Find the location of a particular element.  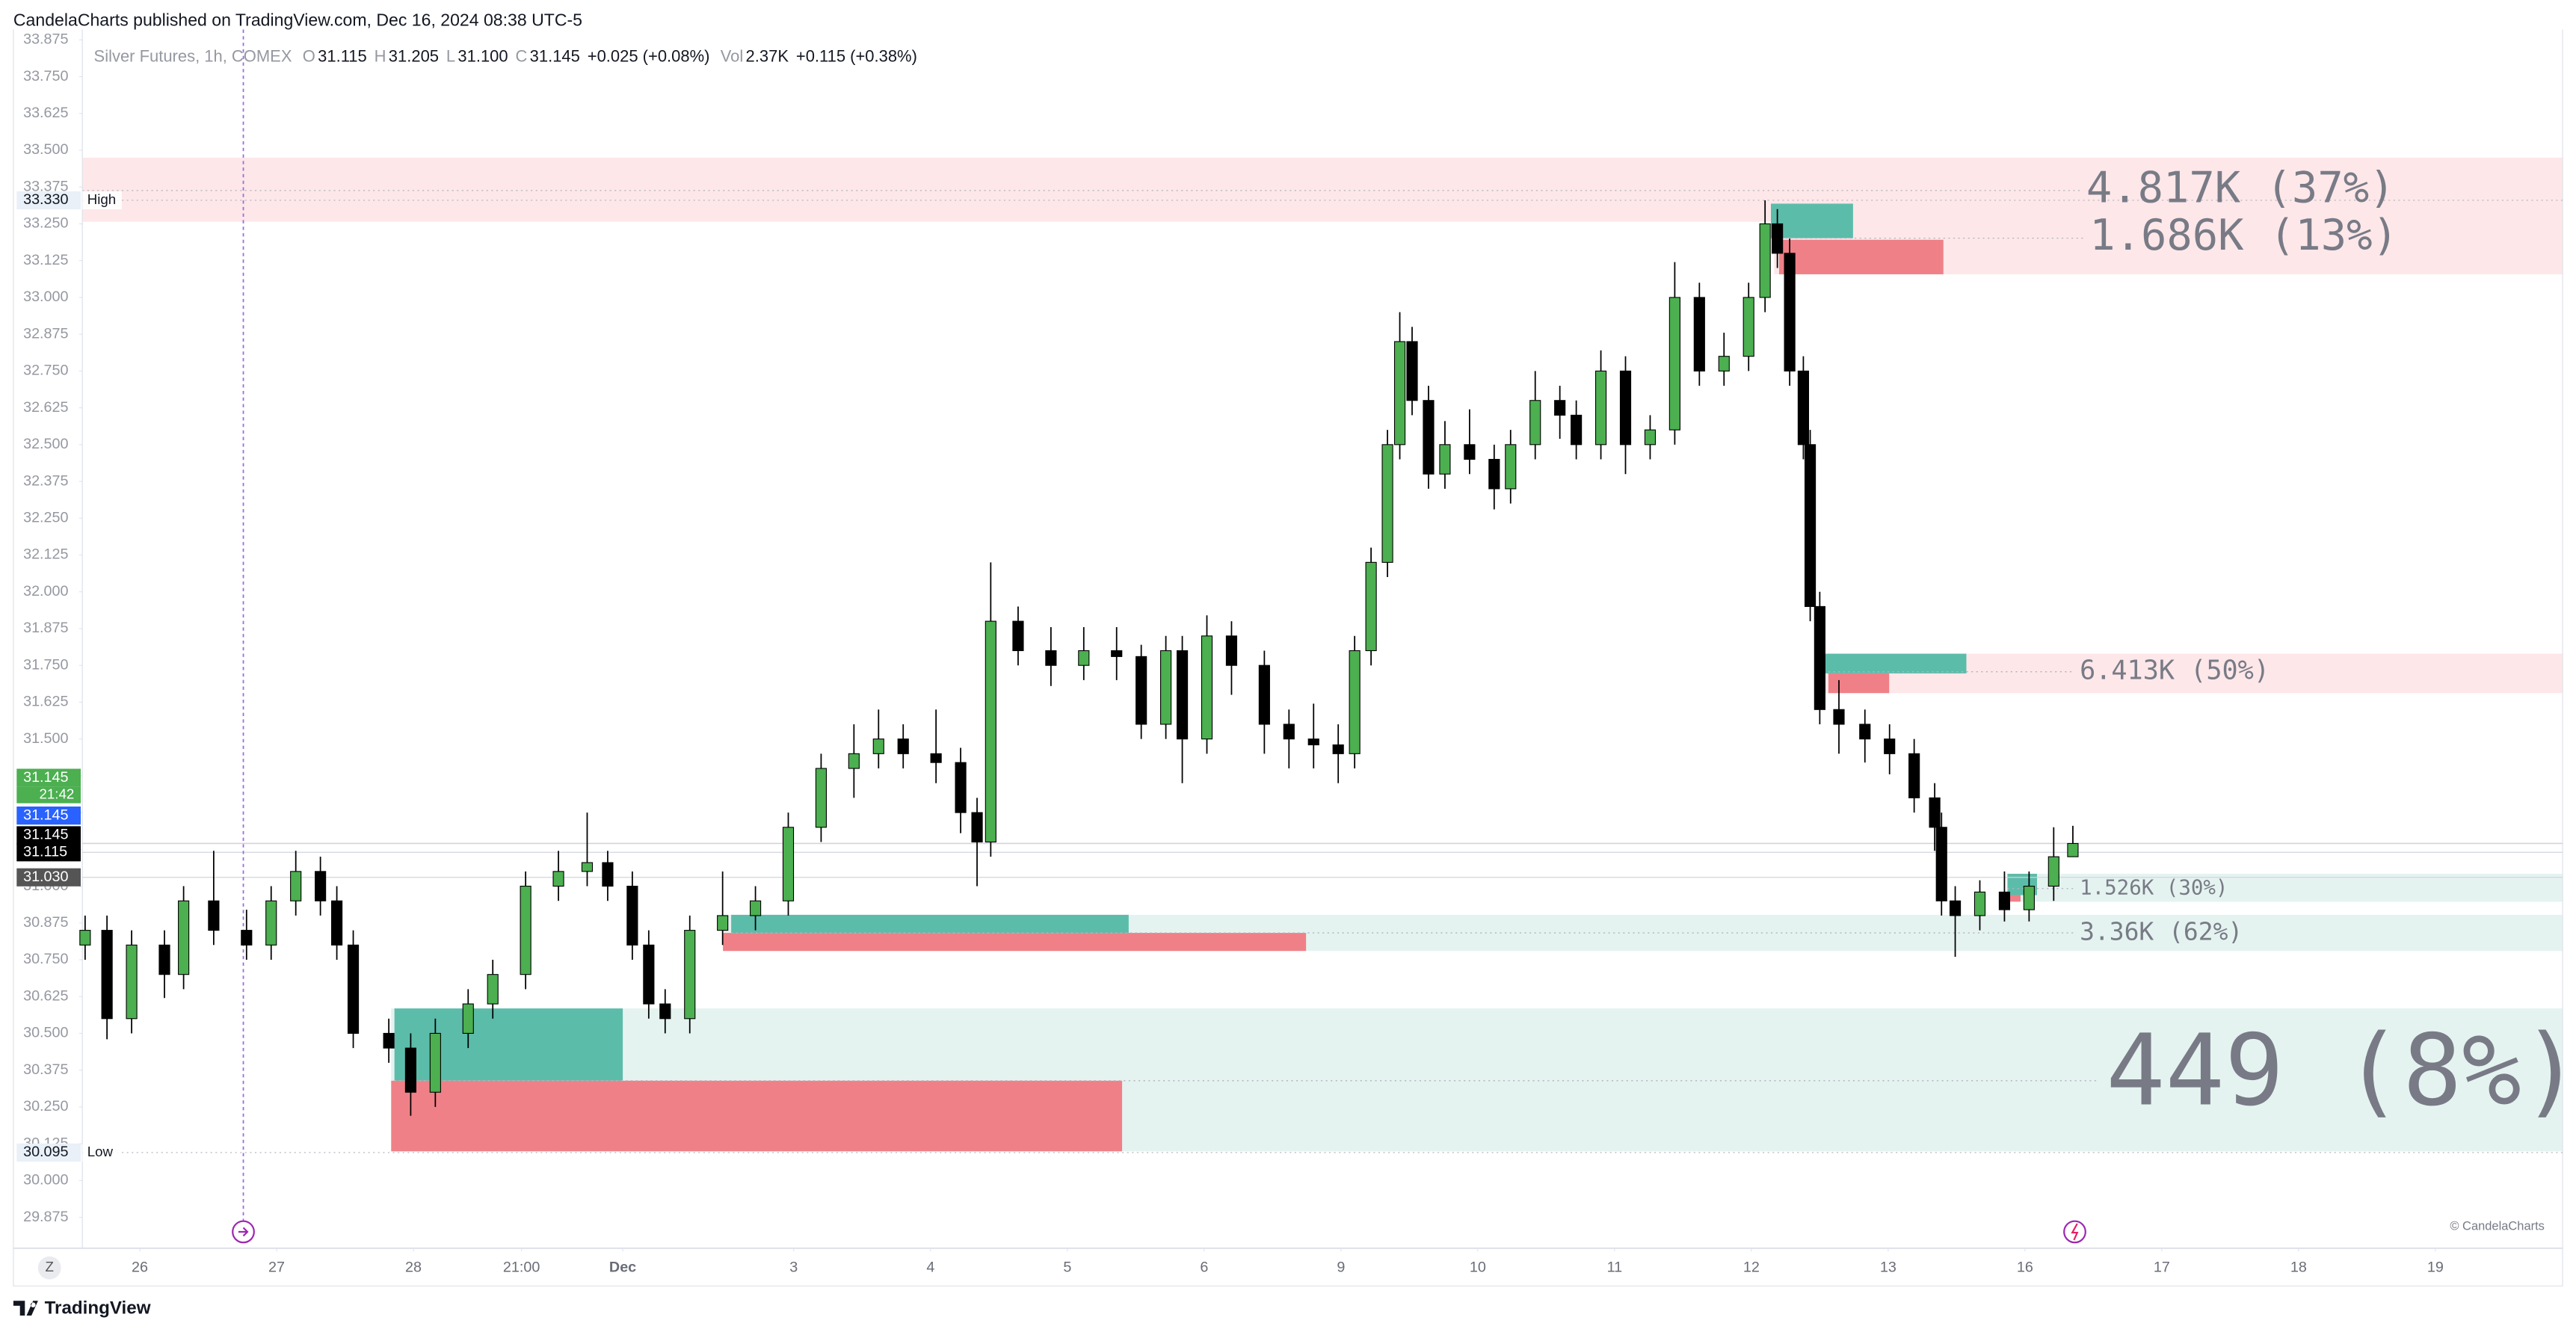

x-tick-label: 21:00 is located at coordinates (521, 1268).